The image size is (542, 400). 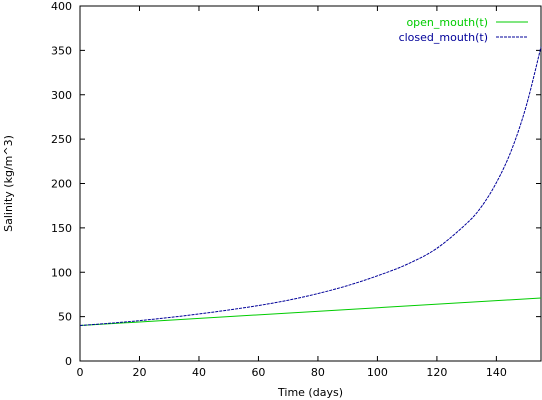 What do you see at coordinates (80, 372) in the screenshot?
I see `x-tick-label-0: 0` at bounding box center [80, 372].